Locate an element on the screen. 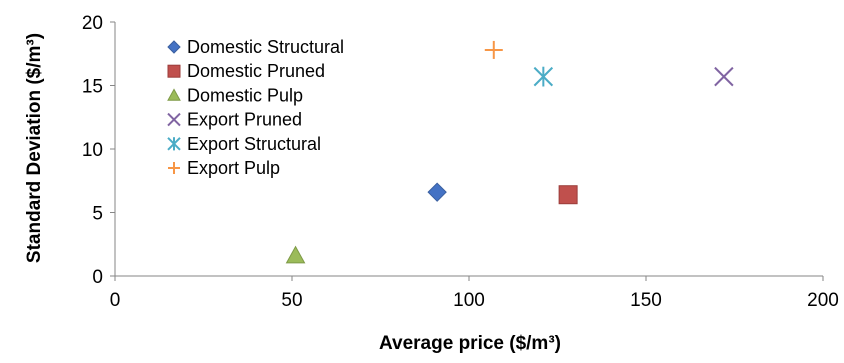 The image size is (844, 363). legend-item: Domestic Pruned is located at coordinates (246, 71).